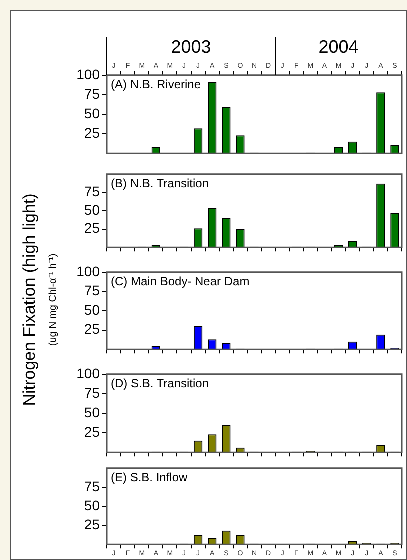 The height and width of the screenshot is (560, 407). What do you see at coordinates (338, 46) in the screenshot?
I see `text: 2004` at bounding box center [338, 46].